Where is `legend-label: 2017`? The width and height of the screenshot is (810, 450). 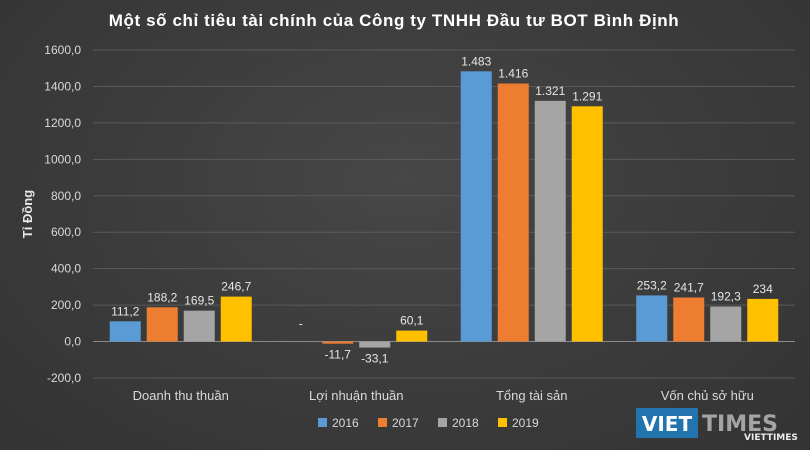 legend-label: 2017 is located at coordinates (405, 423).